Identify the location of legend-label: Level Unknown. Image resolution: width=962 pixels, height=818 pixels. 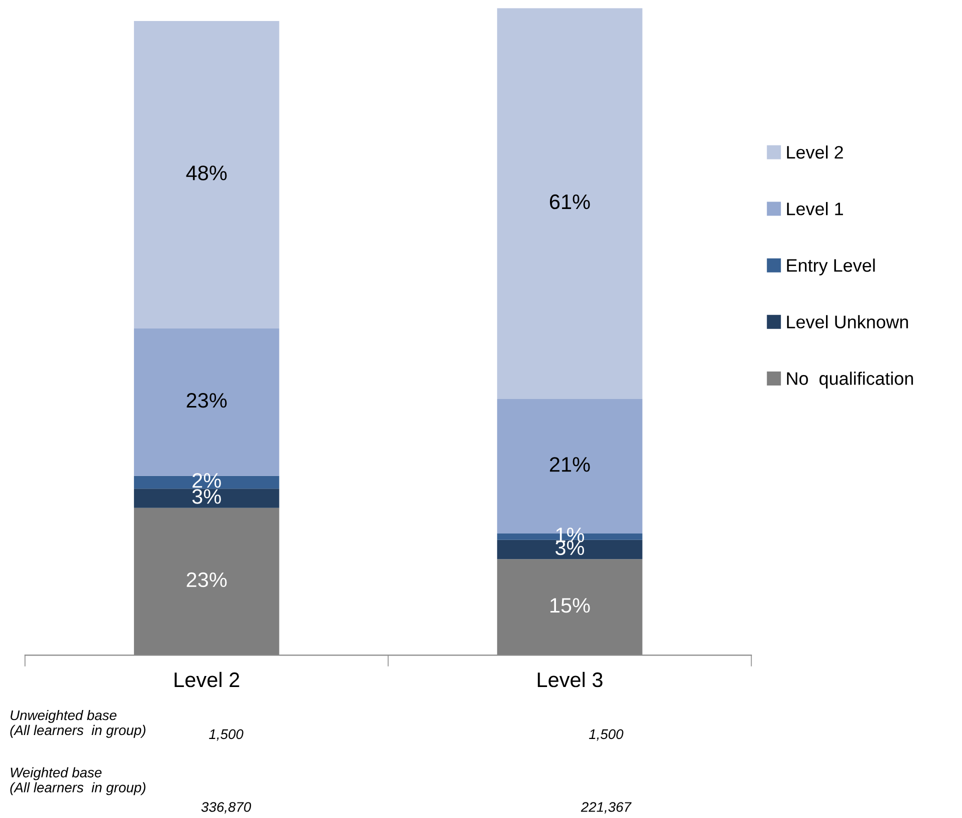
(847, 321).